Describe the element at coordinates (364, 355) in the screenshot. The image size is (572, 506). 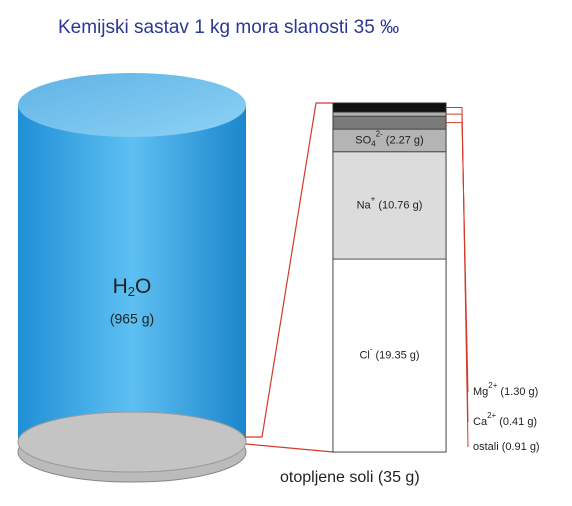
I see `ion-name: Cl` at that location.